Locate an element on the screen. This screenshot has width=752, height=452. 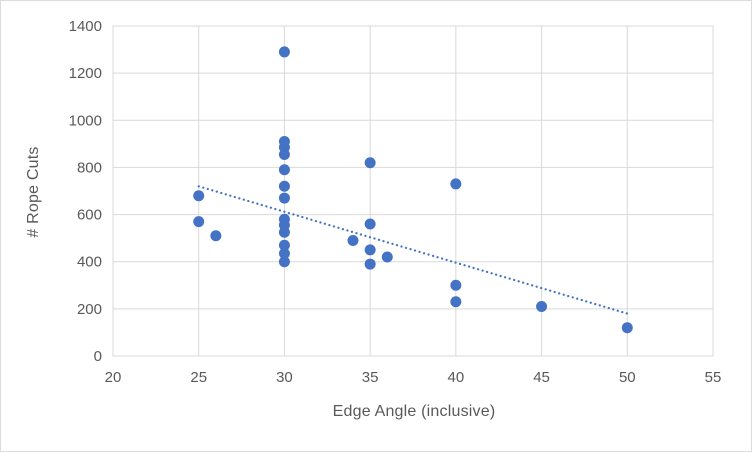
x-tick-label: 50 is located at coordinates (627, 377).